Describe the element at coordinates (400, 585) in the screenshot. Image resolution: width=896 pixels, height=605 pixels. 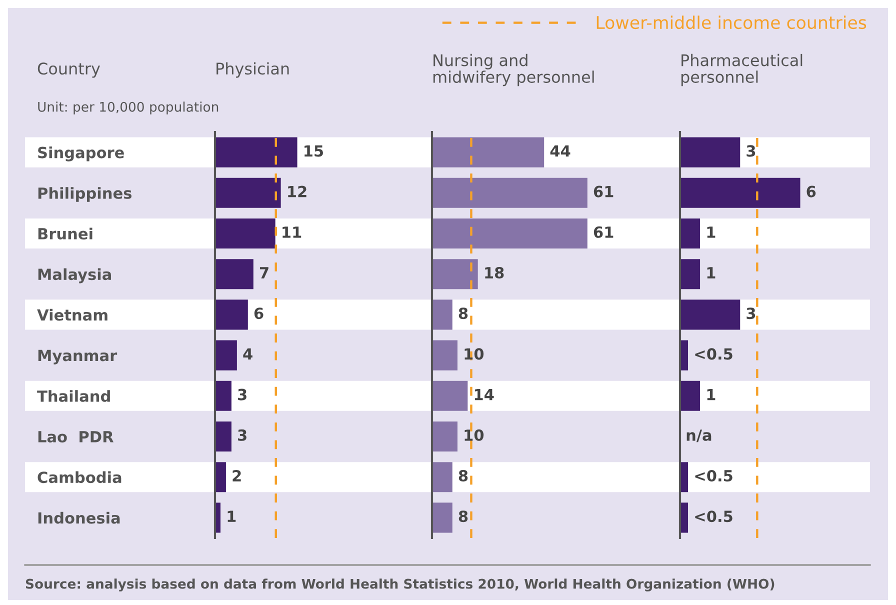
I see `source-note: Source: analysis based on data from World Health Statistics 2010, World Health Organization (WHO)` at that location.